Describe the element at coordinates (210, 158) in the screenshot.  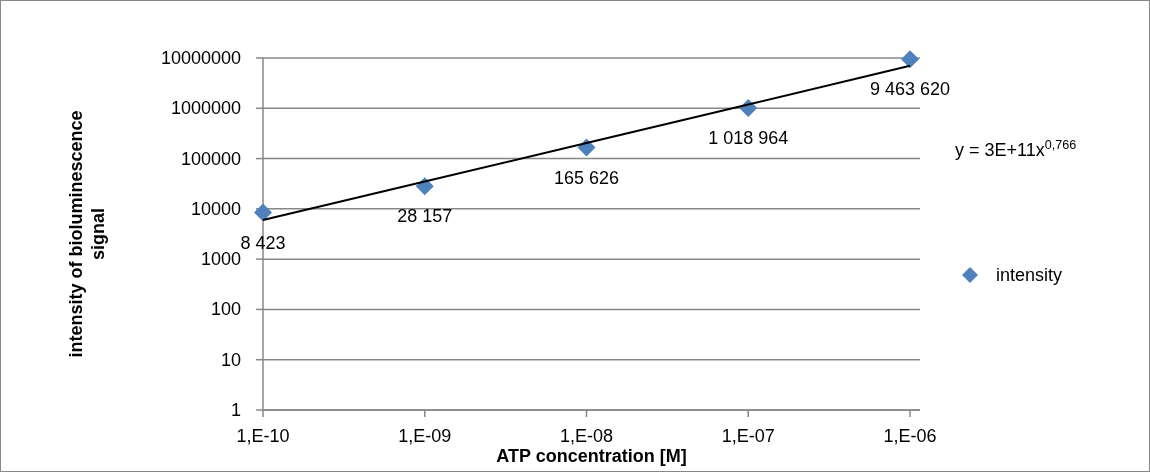
I see `y-tick-label: 100000` at that location.